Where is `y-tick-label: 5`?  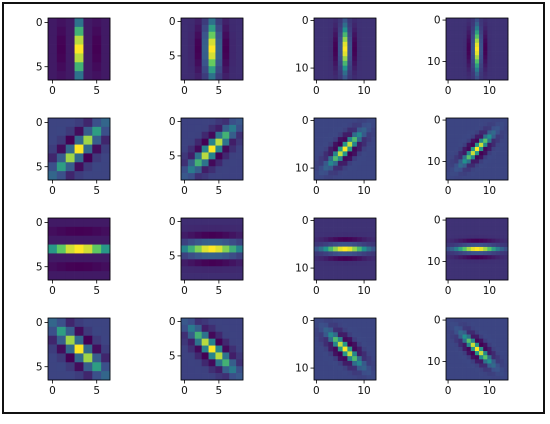
y-tick-label: 5 is located at coordinates (172, 256).